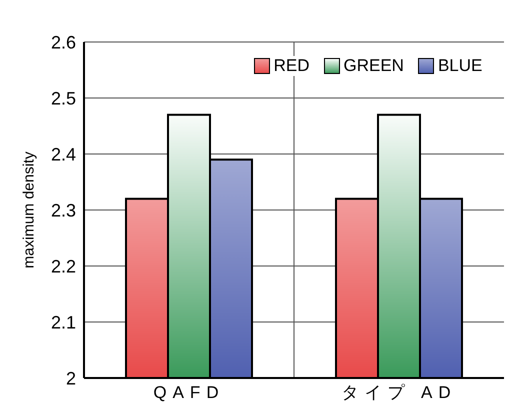 The width and height of the screenshot is (512, 420). I want to click on x-tick-label: タイプ AD, so click(399, 392).